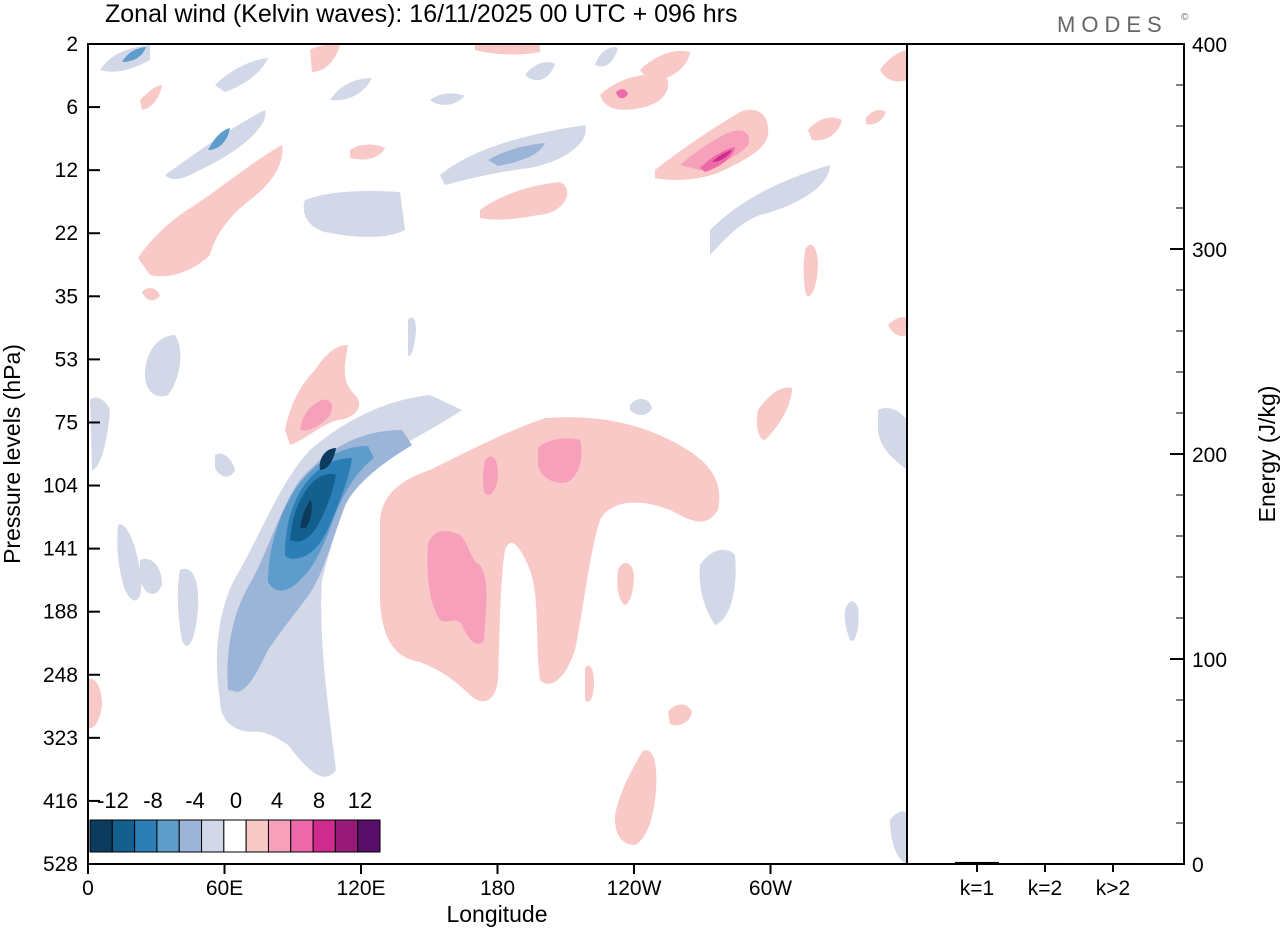  What do you see at coordinates (634, 92) in the screenshot?
I see `pos-upper-b` at bounding box center [634, 92].